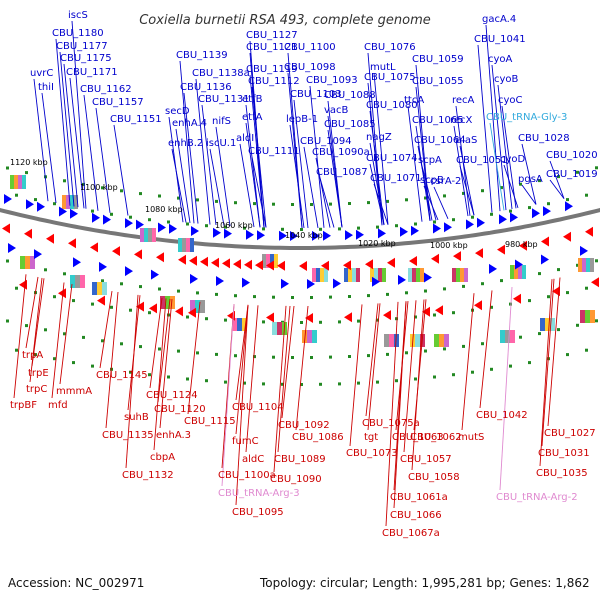  What do you see at coordinates (206, 87) in the screenshot?
I see `gene-label: CBU_1136` at bounding box center [206, 87].